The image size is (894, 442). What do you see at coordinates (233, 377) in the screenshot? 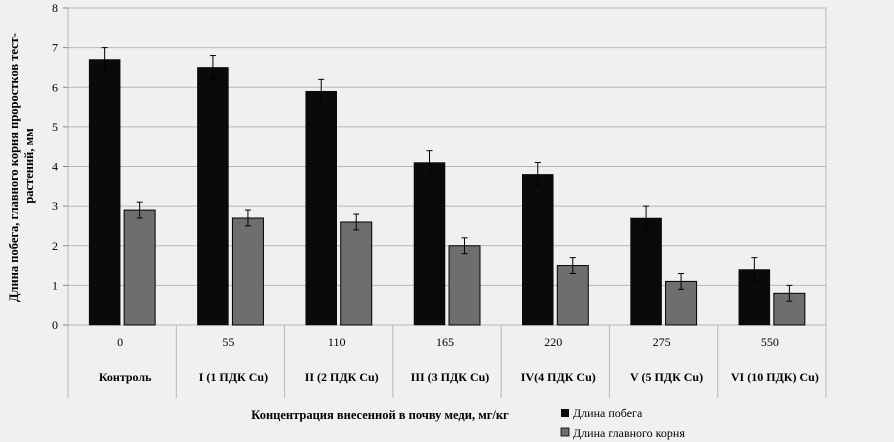
I see `category-label: I (1 ПДК Cu)` at bounding box center [233, 377].